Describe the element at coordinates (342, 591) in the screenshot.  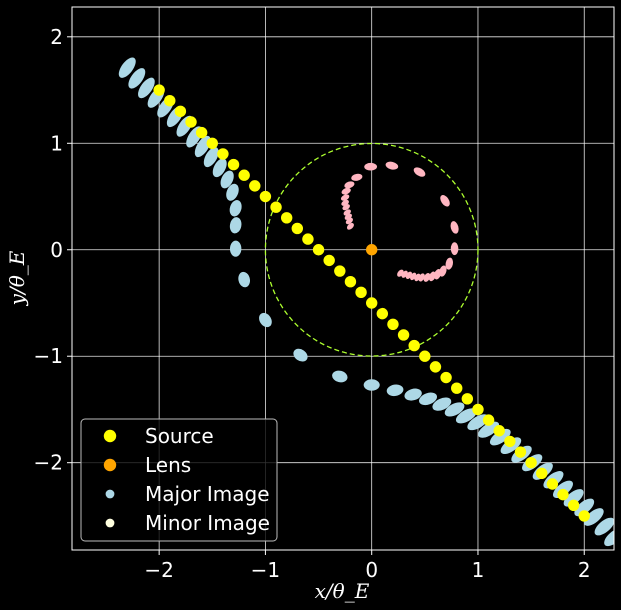
I see `x-axis-label: x/θ_E` at that location.